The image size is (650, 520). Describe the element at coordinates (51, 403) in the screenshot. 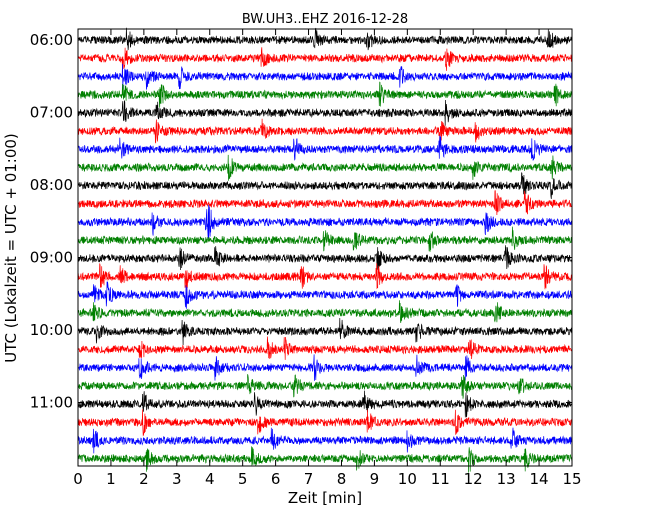

I see `y-tick-label: 11:00` at that location.